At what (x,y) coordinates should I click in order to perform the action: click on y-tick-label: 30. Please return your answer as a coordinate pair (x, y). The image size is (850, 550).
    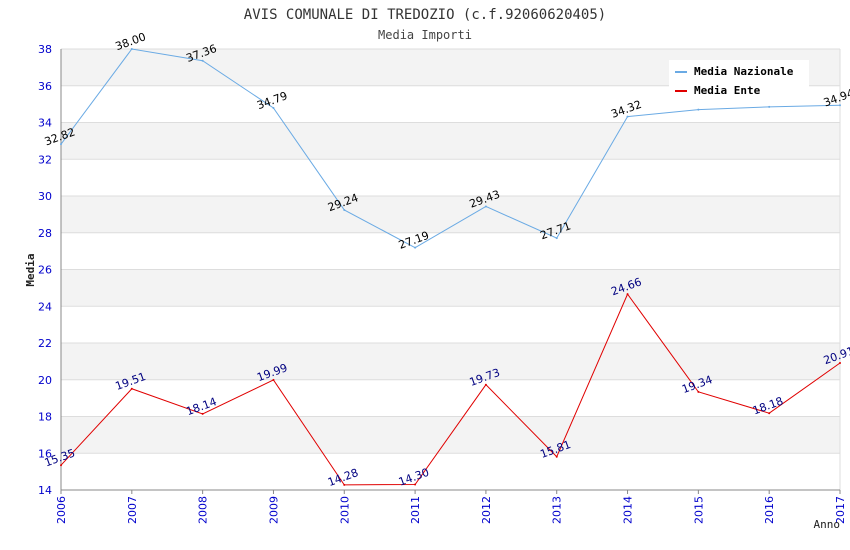
    Looking at the image, I should click on (45, 196).